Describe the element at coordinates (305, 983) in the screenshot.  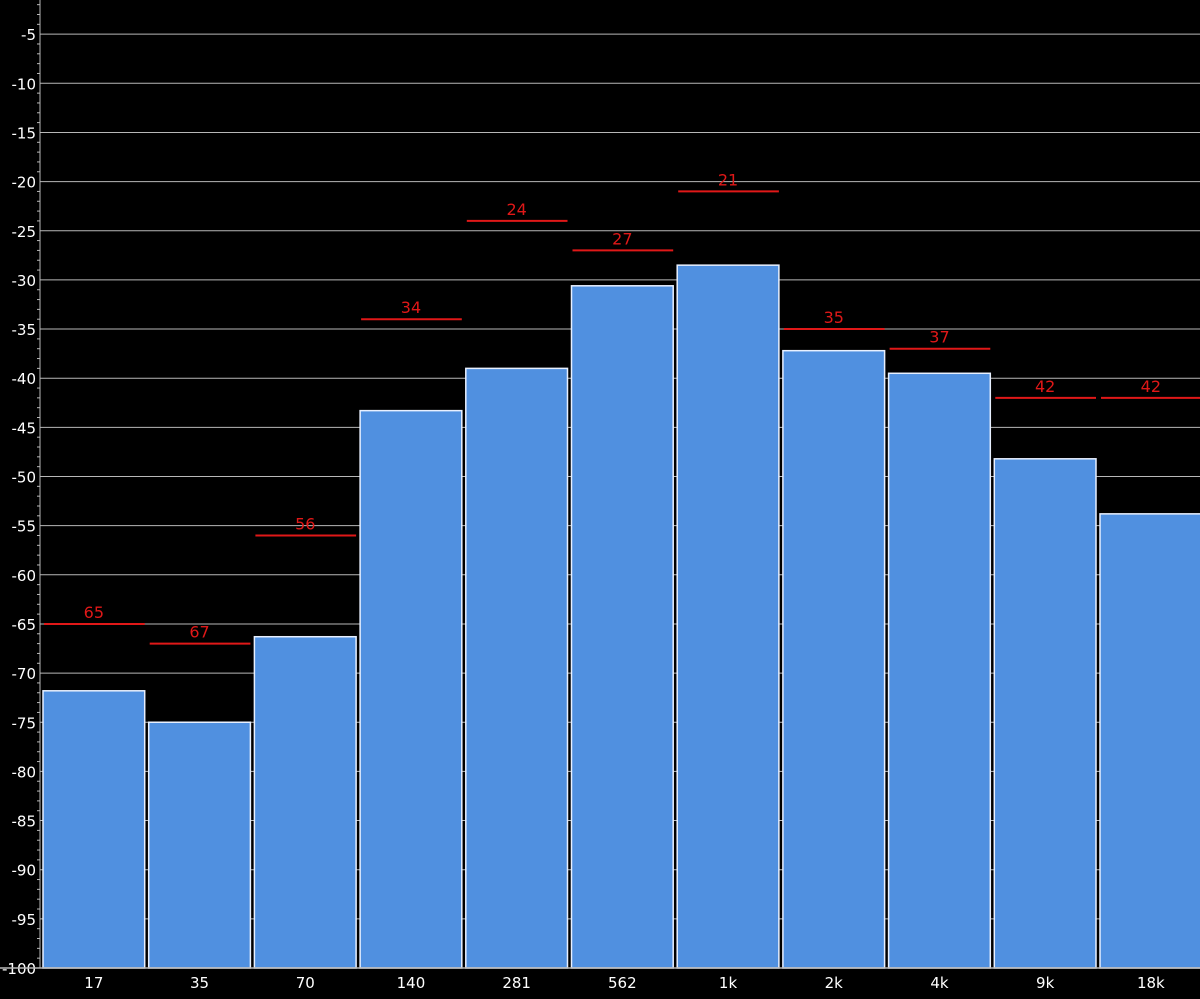
I see `x-tick-label: 70` at that location.